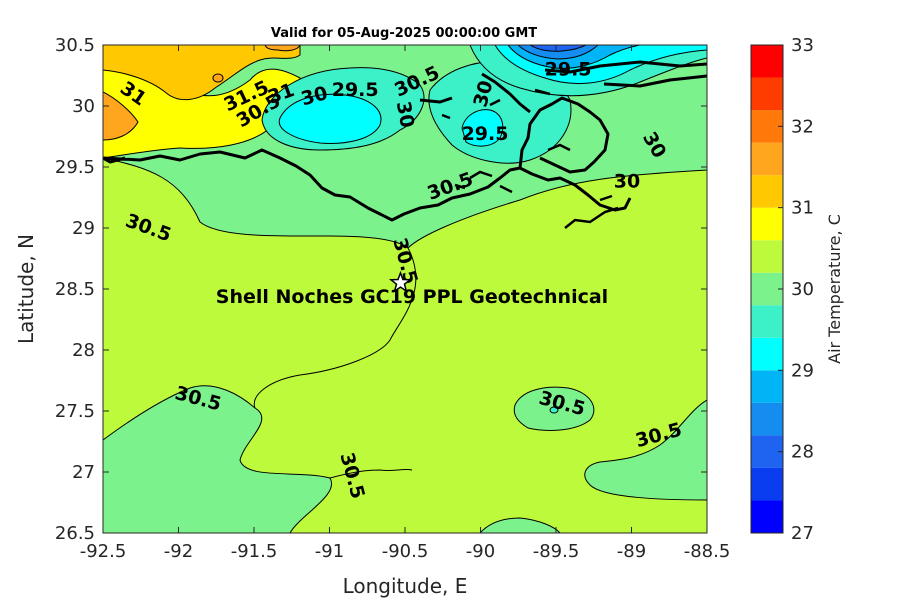 Image resolution: width=900 pixels, height=600 pixels. I want to click on y-tick-label: 28, so click(83, 350).